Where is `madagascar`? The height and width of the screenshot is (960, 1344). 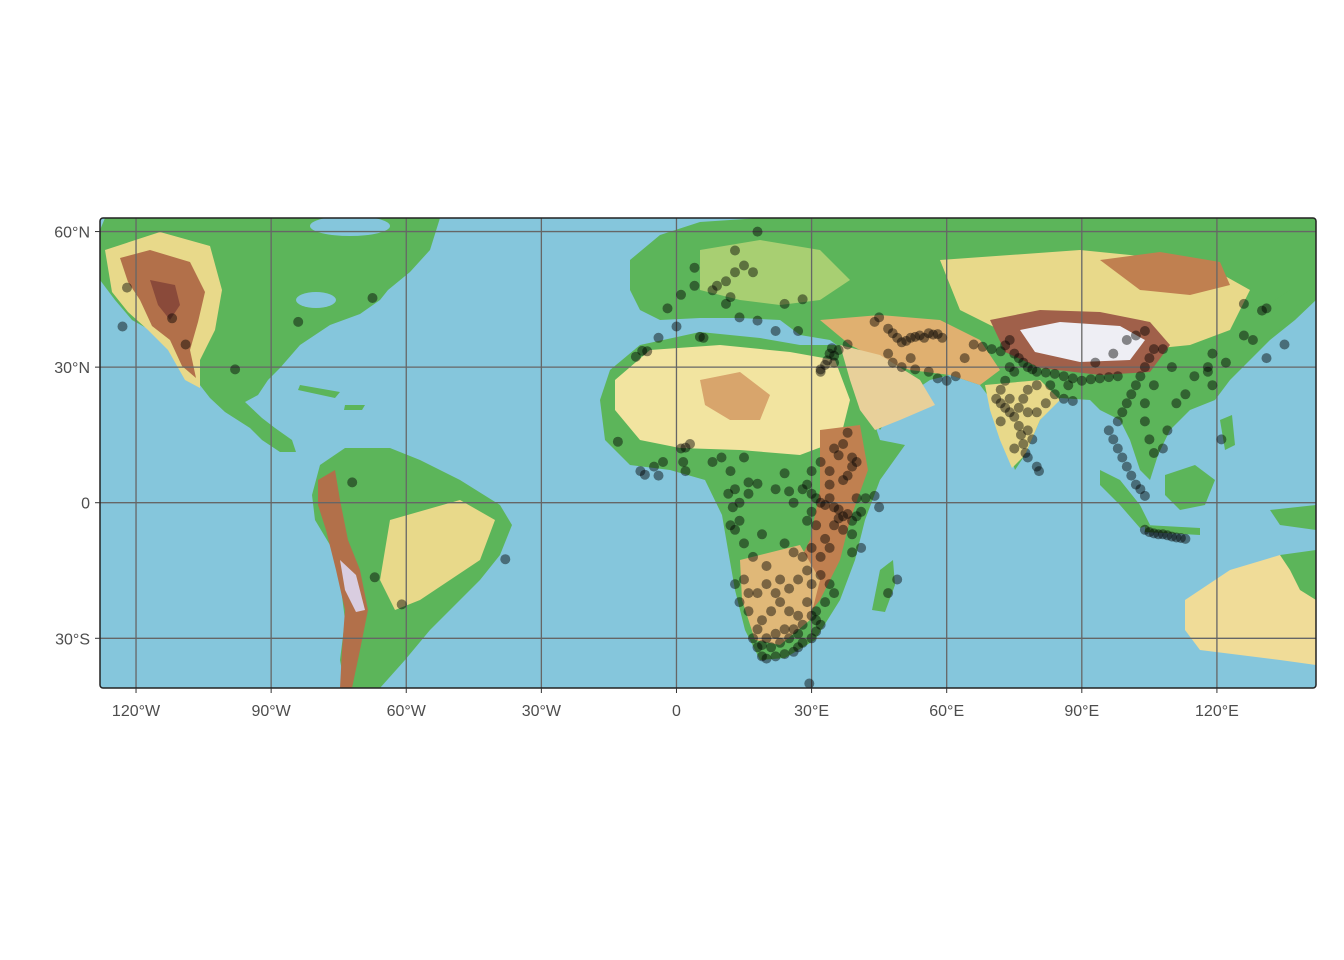
madagascar is located at coordinates (883, 586).